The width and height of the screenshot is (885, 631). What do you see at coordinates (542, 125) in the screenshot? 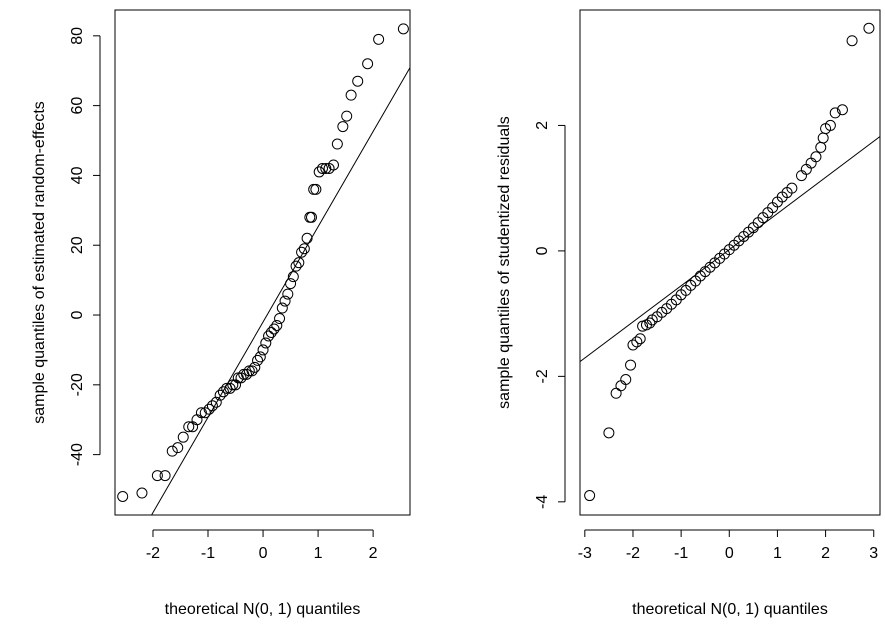
I see `y-tick-label: 2` at bounding box center [542, 125].